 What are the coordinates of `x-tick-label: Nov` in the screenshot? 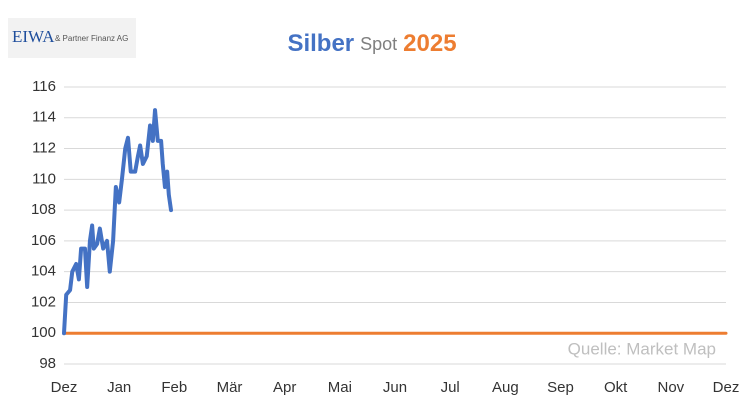 It's located at (670, 387).